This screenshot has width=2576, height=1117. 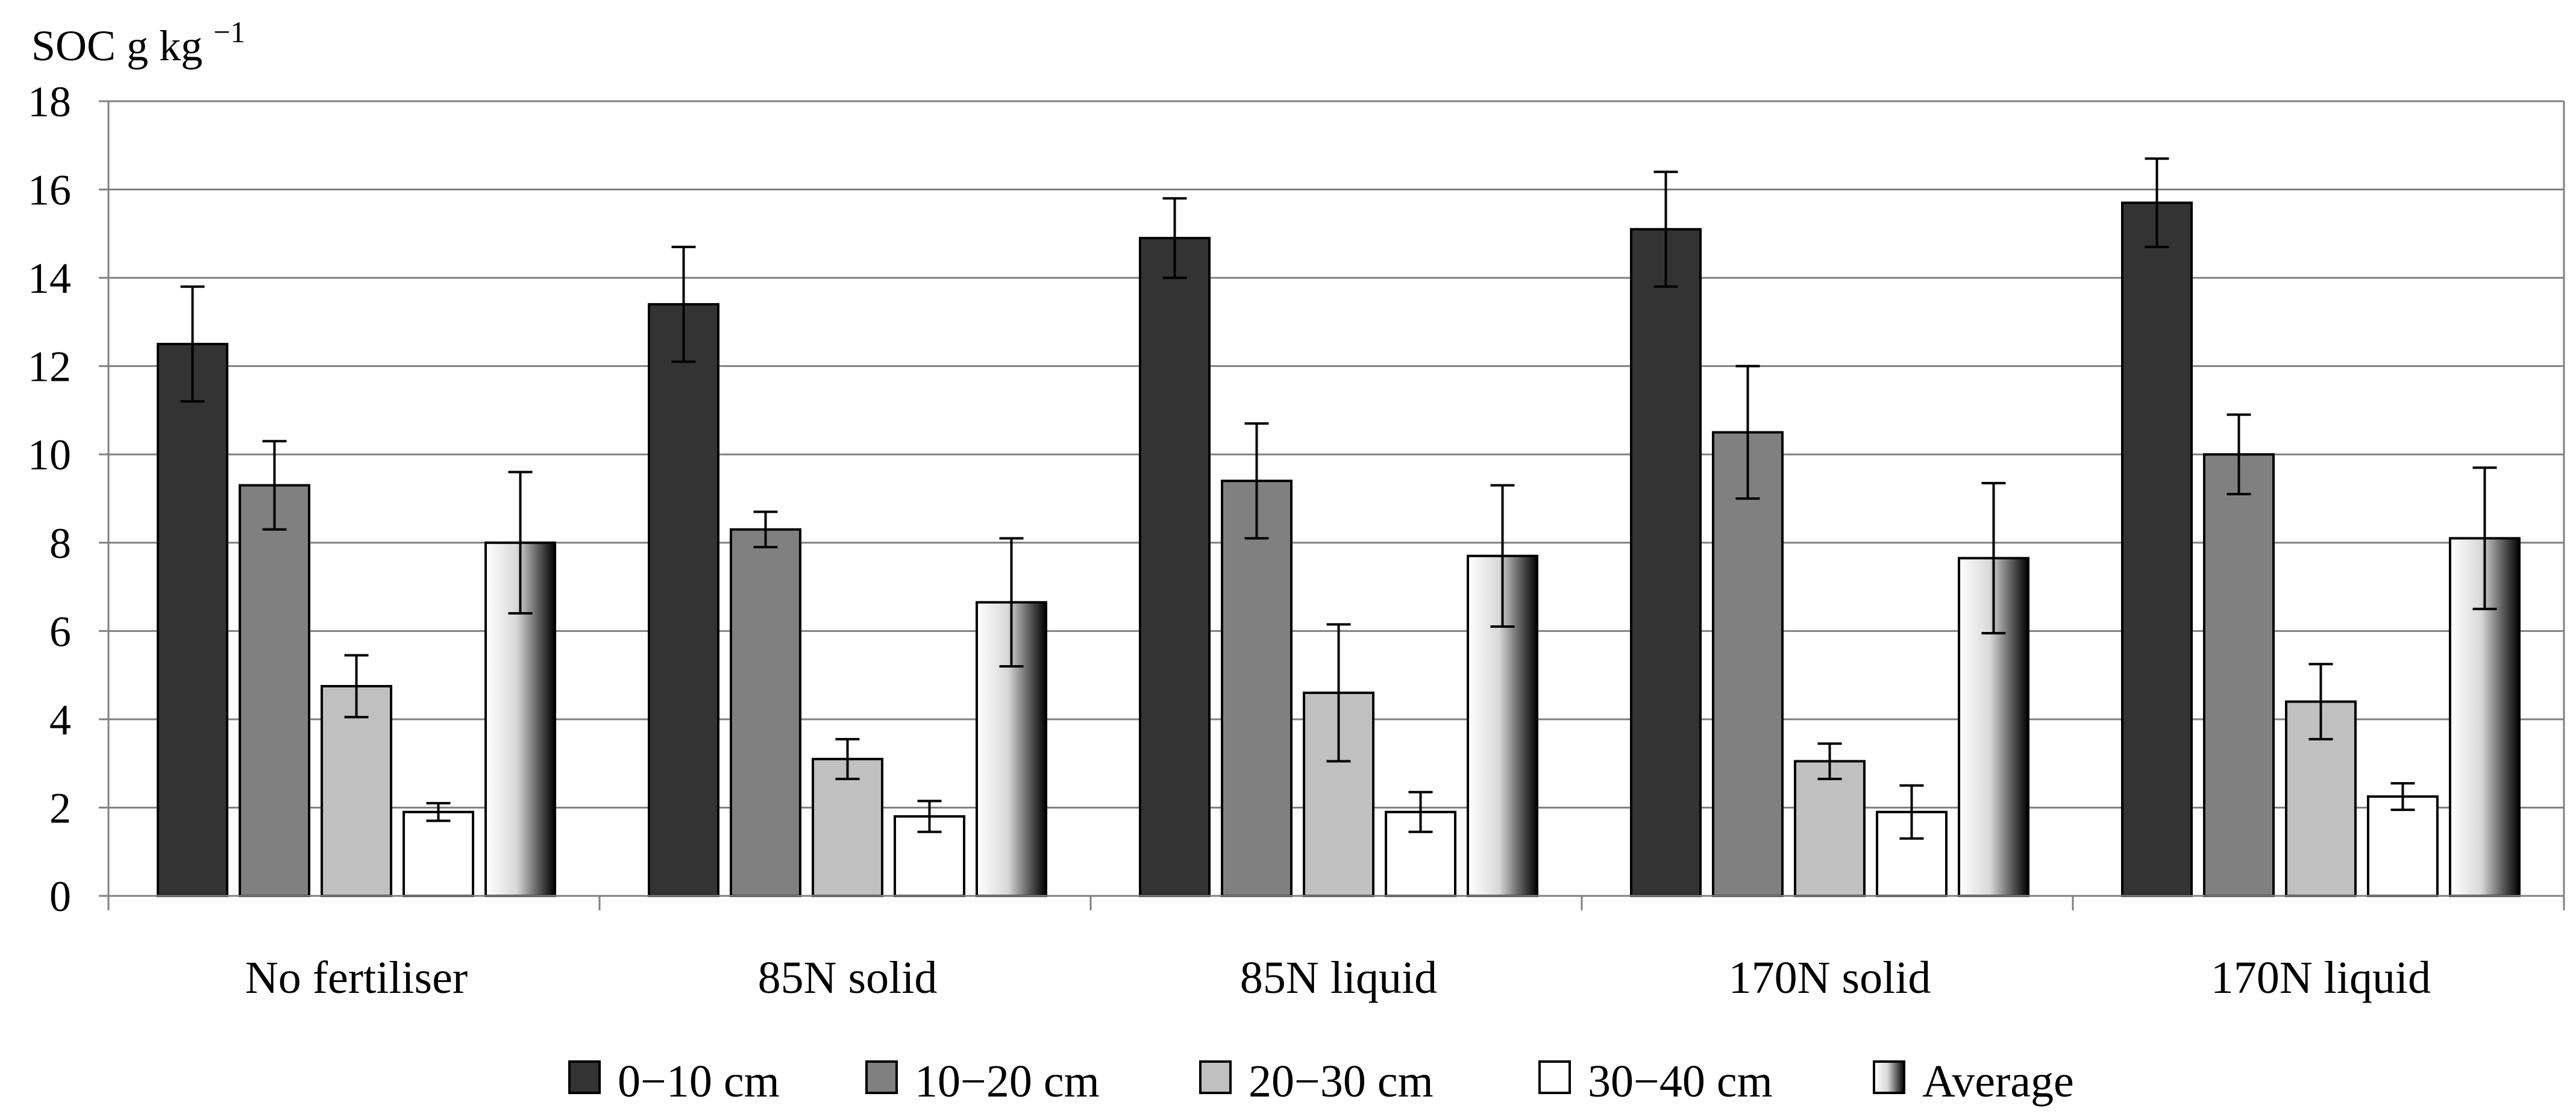 What do you see at coordinates (60, 896) in the screenshot?
I see `y-tick-label-0: 0` at bounding box center [60, 896].